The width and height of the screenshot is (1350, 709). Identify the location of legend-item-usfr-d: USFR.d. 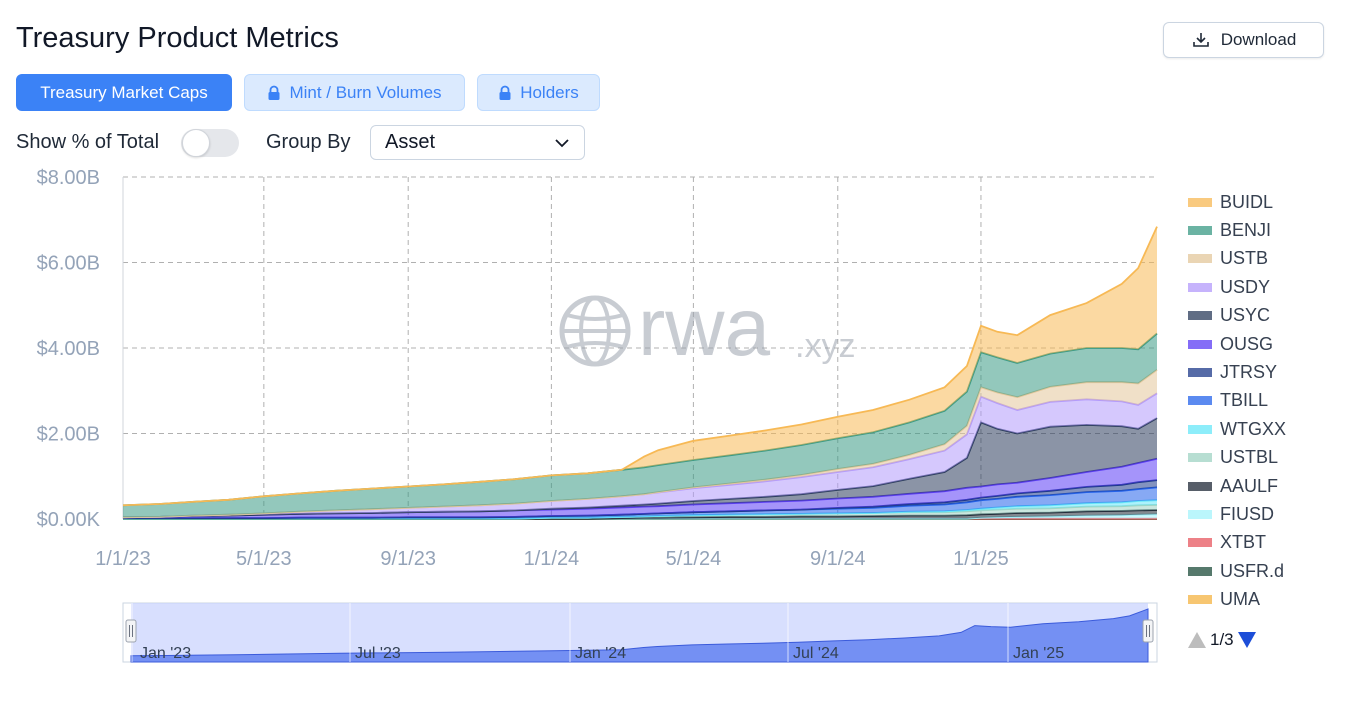
(1237, 571).